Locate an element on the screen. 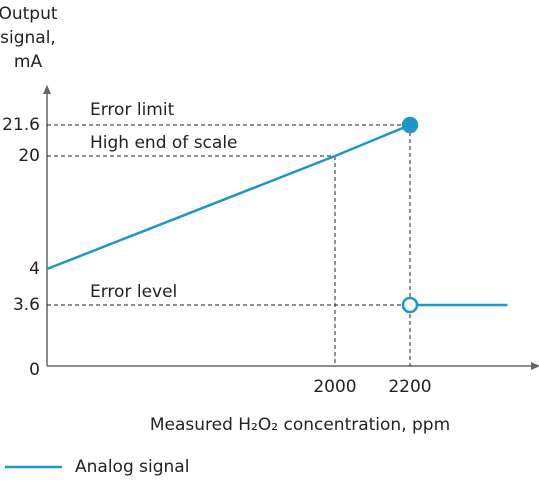  y-tick-label: 3.6 is located at coordinates (26, 305).